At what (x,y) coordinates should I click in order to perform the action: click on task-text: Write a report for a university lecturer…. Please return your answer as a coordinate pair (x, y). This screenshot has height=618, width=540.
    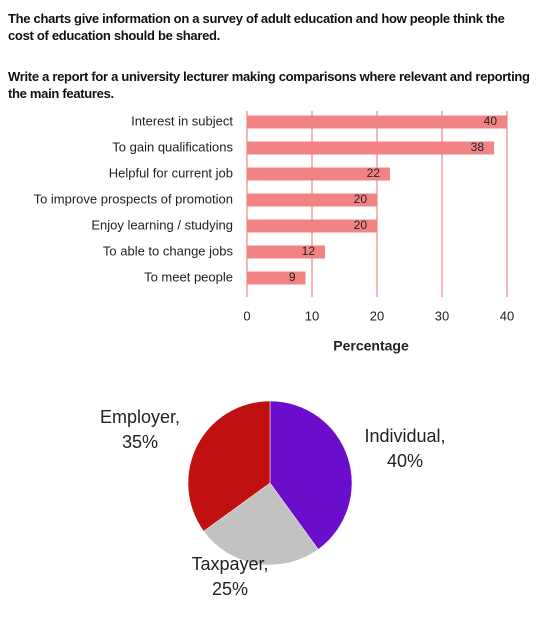
    Looking at the image, I should click on (269, 85).